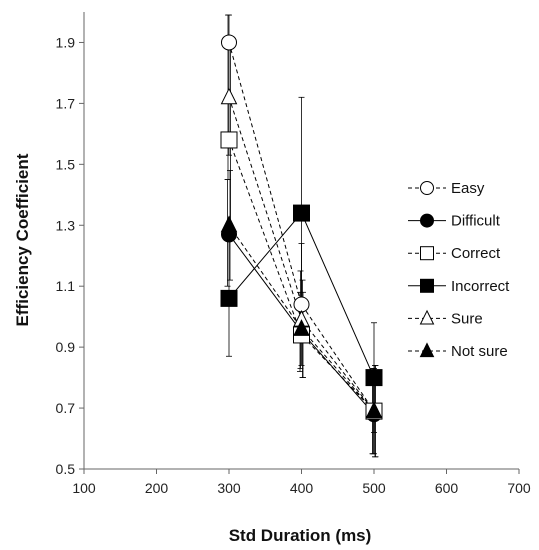  Describe the element at coordinates (66, 408) in the screenshot. I see `y-tick-label: 0.7` at that location.